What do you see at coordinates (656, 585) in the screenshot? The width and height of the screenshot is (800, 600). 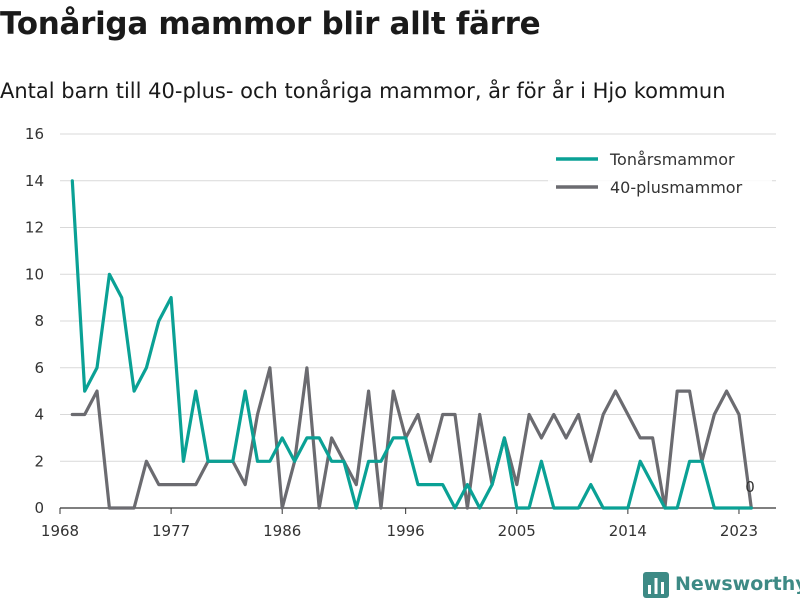 I see `bar-chart-icon` at bounding box center [656, 585].